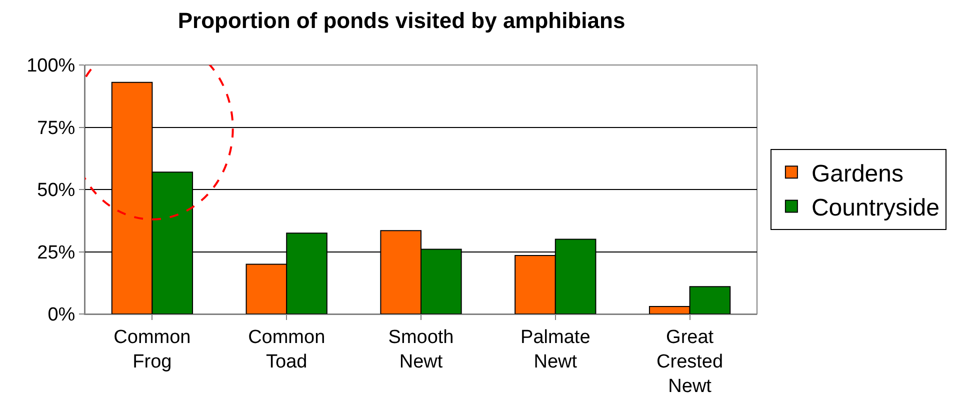  Describe the element at coordinates (51, 66) in the screenshot. I see `y-tick-label: 100%` at that location.